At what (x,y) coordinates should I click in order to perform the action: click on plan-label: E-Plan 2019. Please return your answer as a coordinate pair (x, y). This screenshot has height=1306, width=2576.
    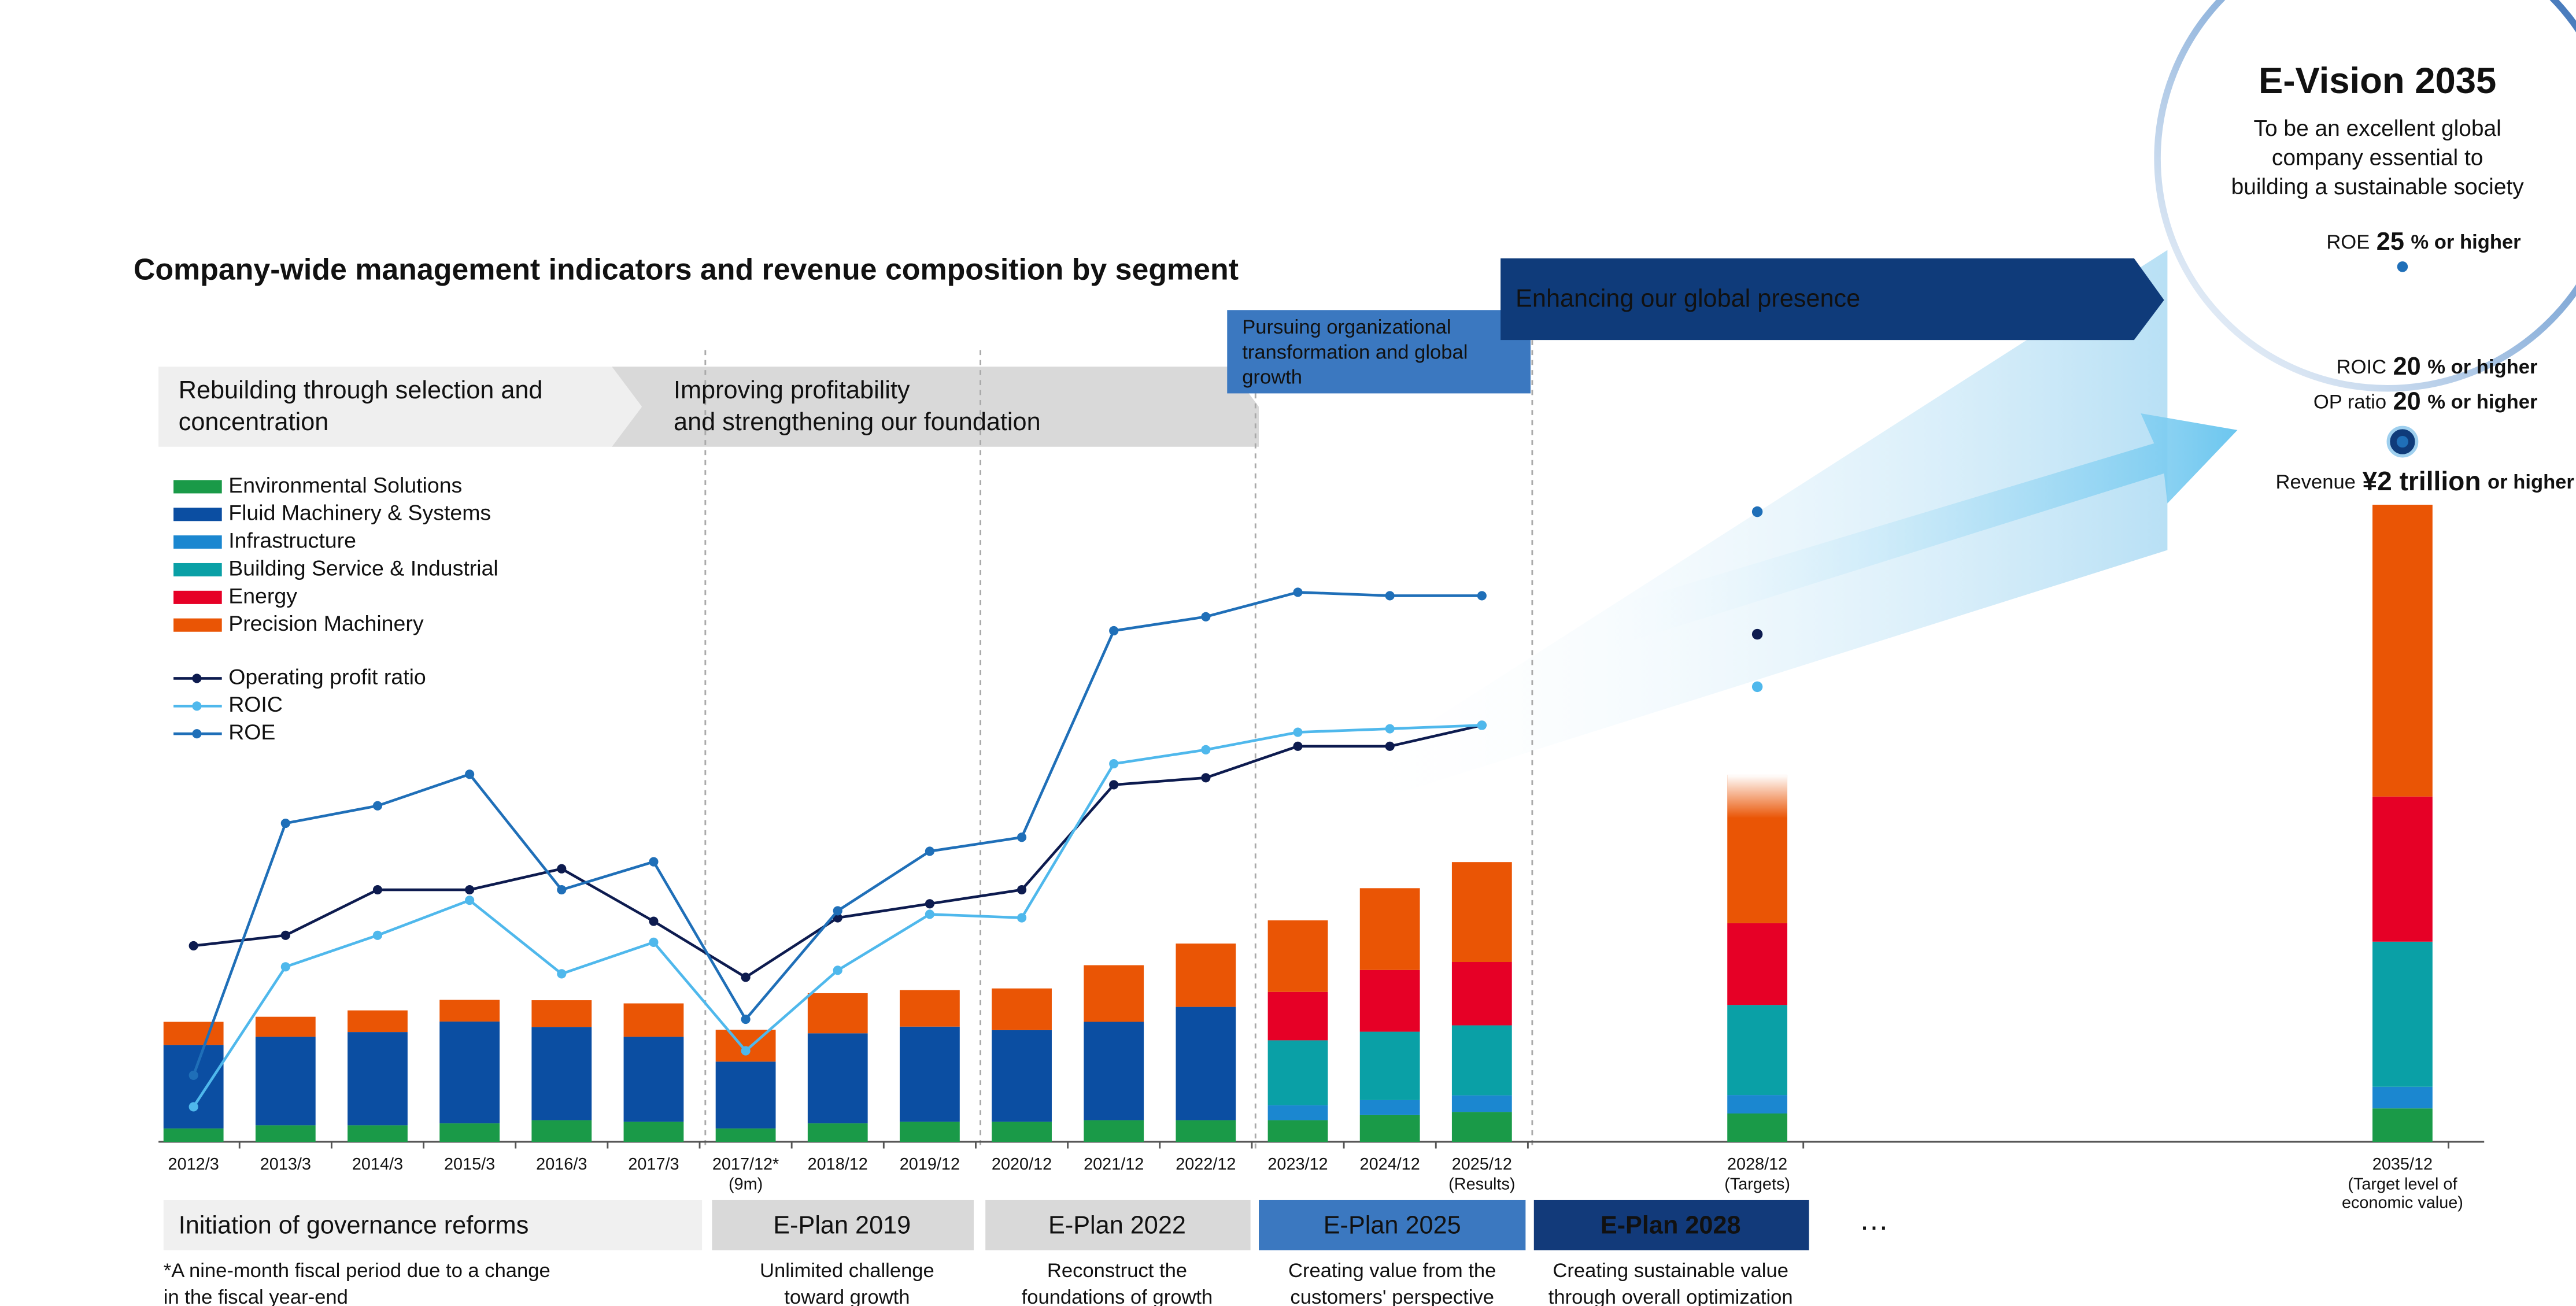
    Looking at the image, I should click on (842, 1225).